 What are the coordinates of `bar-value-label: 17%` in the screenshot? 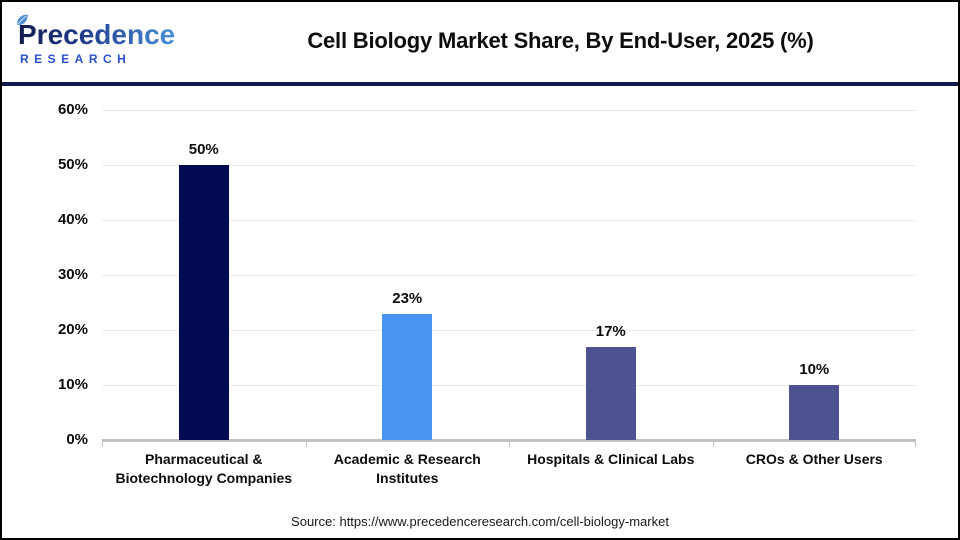 It's located at (610, 331).